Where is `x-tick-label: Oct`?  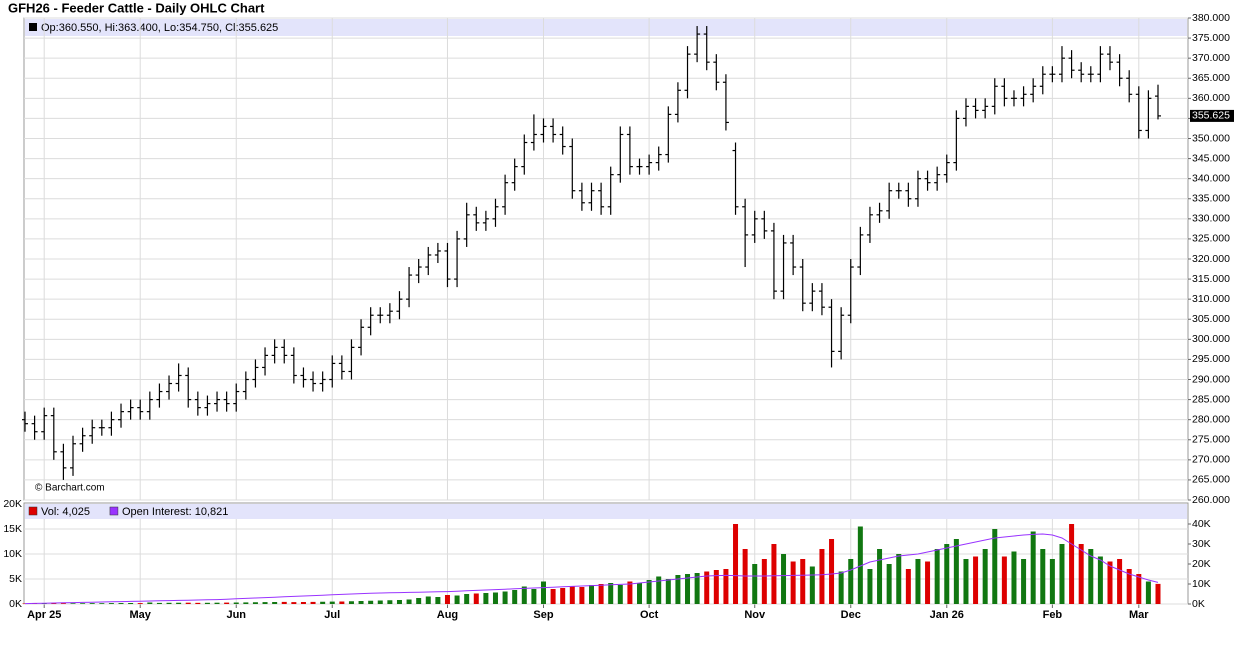
x-tick-label: Oct is located at coordinates (649, 615).